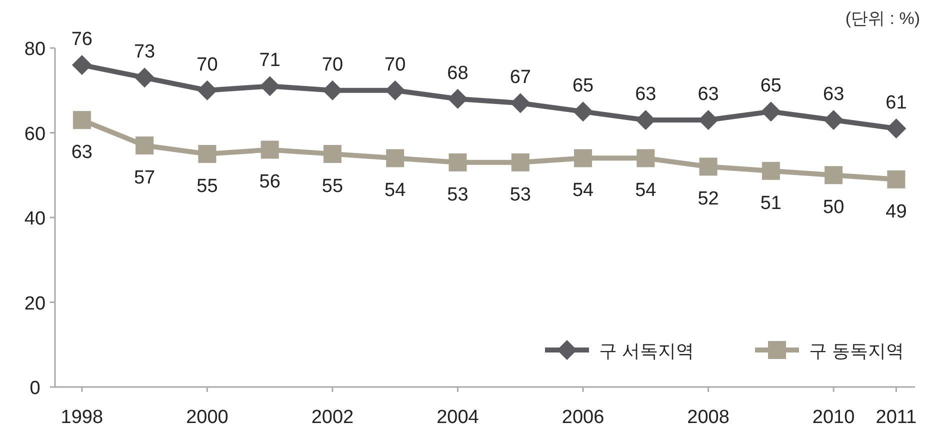 Image resolution: width=925 pixels, height=428 pixels. Describe the element at coordinates (269, 61) in the screenshot. I see `data-label: 71` at that location.